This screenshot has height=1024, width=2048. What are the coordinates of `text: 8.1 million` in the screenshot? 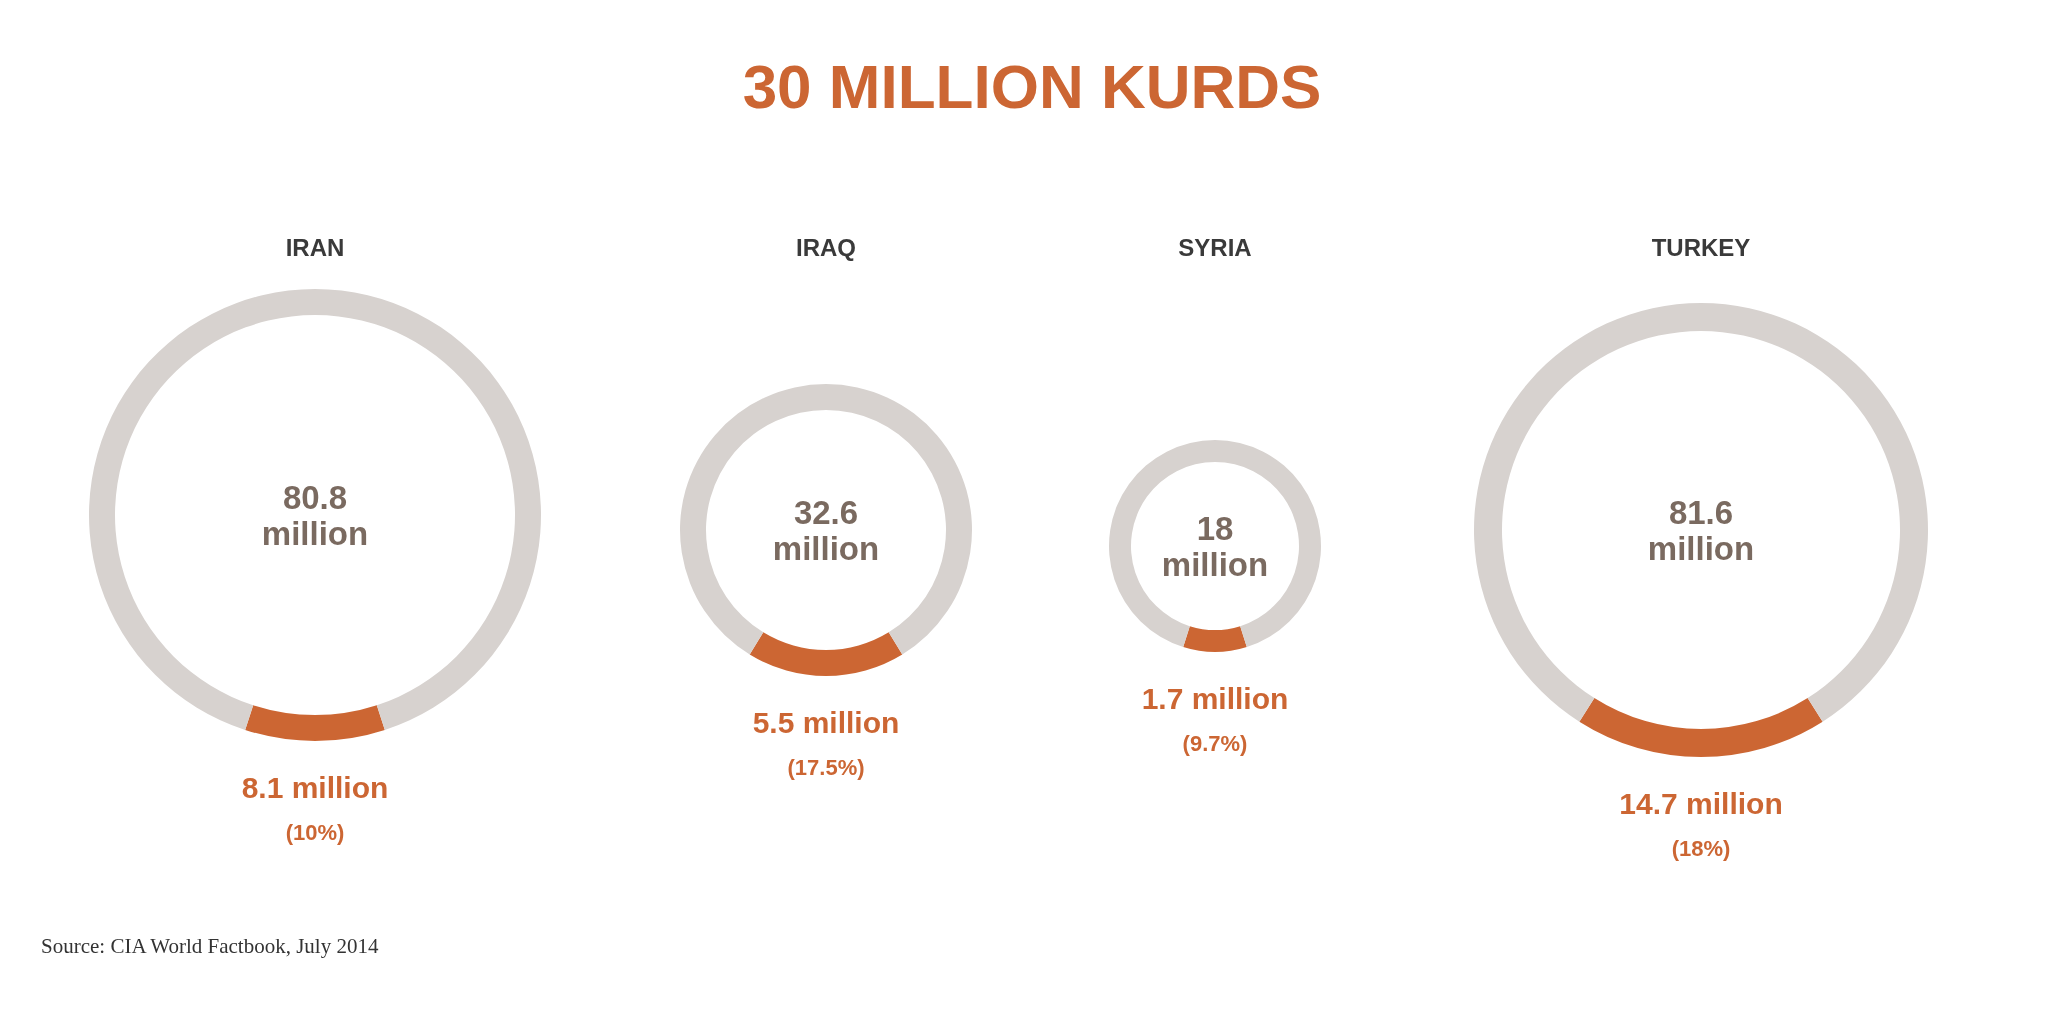 It's located at (315, 787).